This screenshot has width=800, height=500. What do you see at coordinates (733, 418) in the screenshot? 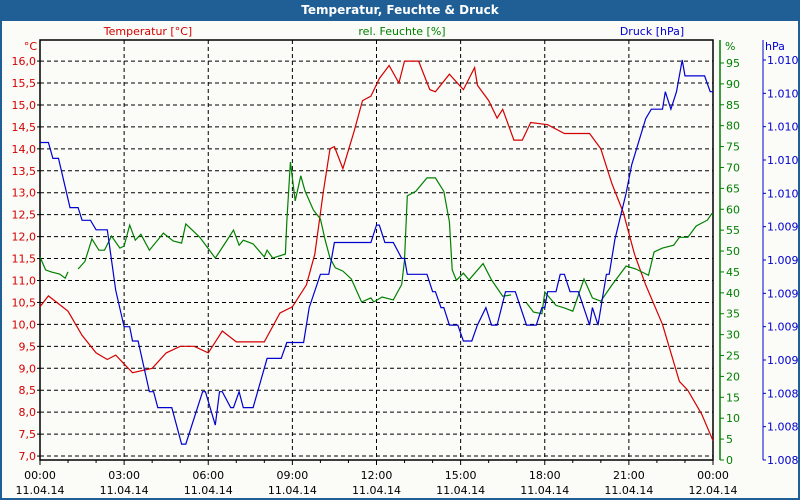
I see `humidity-tick-label: 10` at bounding box center [733, 418].